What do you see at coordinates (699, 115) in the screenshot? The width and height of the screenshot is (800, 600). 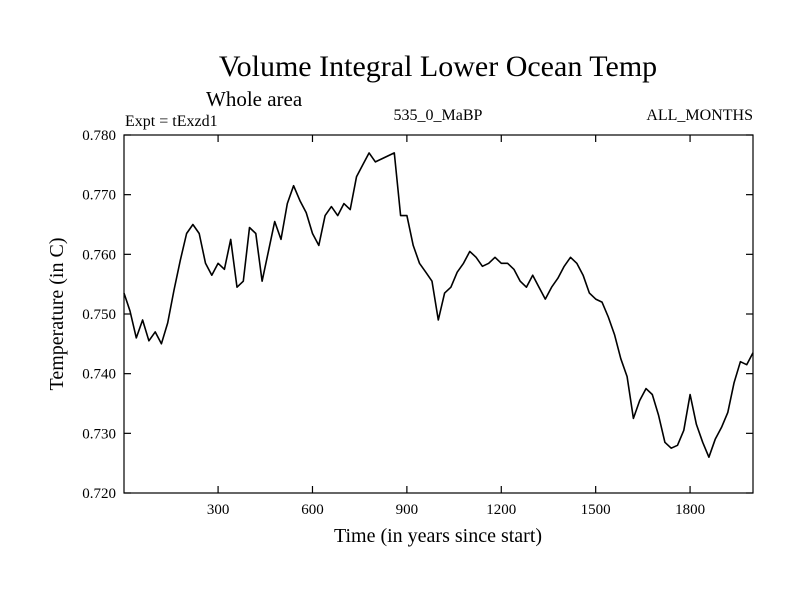 I see `months-label: ALL_MONTHS` at bounding box center [699, 115].